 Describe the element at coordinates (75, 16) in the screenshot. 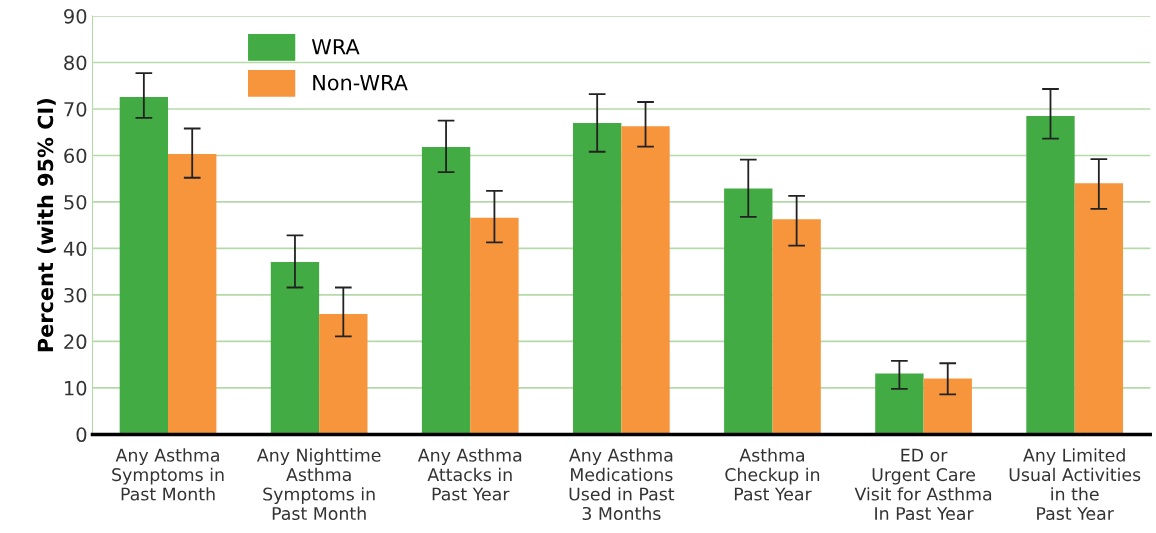

I see `y-tick-label: 90` at that location.